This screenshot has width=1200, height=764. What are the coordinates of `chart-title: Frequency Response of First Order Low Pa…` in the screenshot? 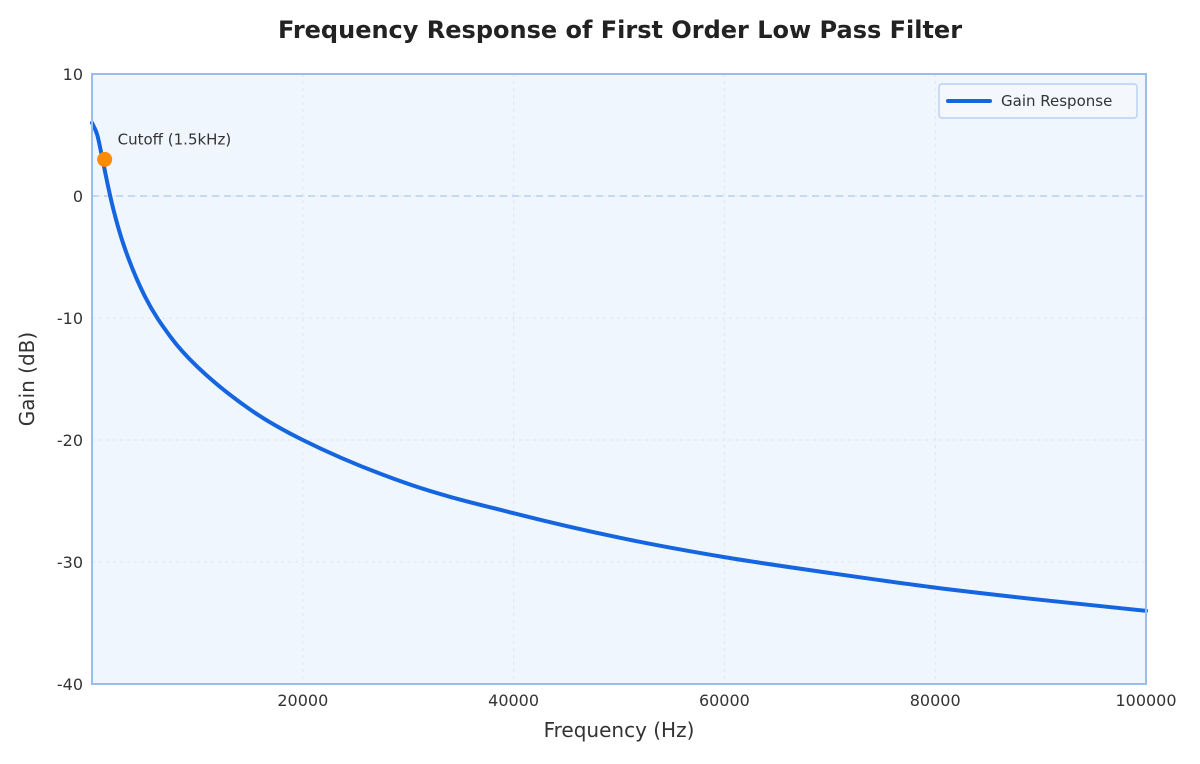 It's located at (620, 30).